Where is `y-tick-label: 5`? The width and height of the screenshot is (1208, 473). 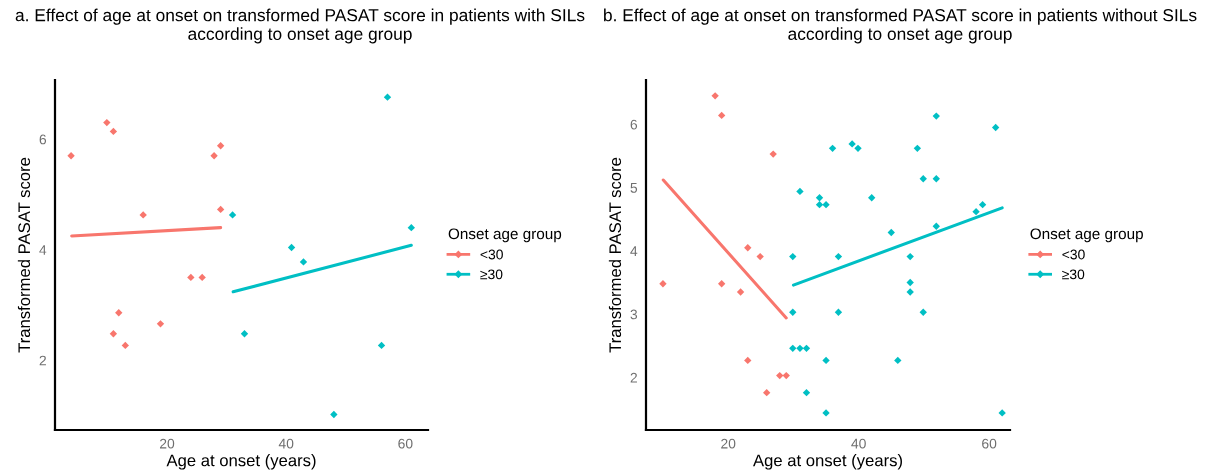
y-tick-label: 5 is located at coordinates (634, 188).